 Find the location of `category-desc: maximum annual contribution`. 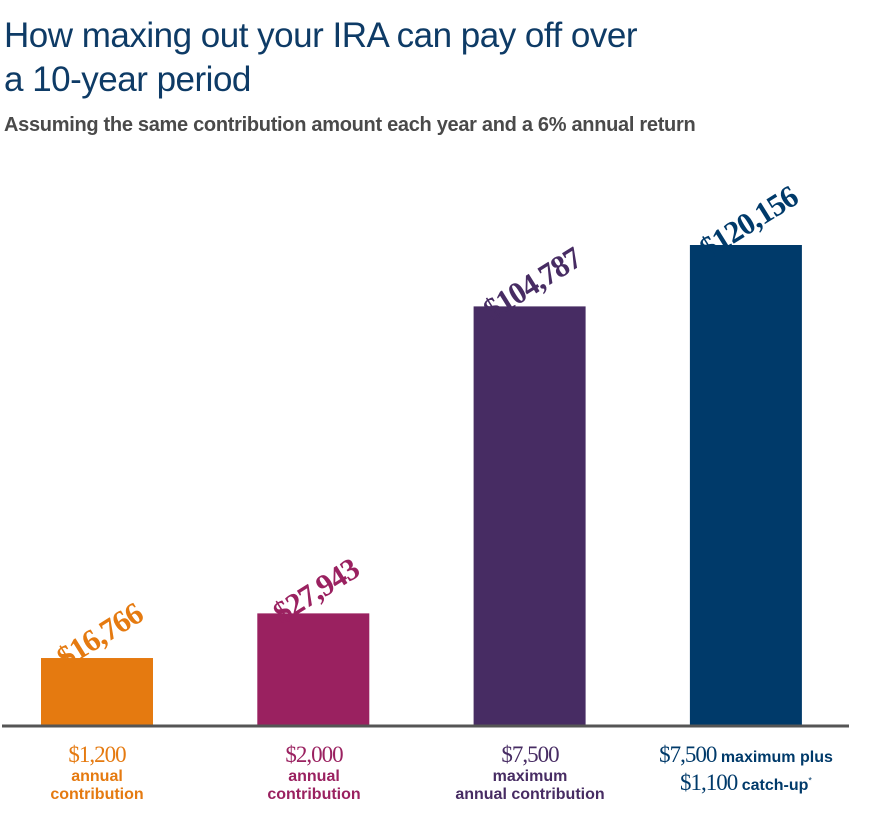

category-desc: maximum annual contribution is located at coordinates (530, 785).